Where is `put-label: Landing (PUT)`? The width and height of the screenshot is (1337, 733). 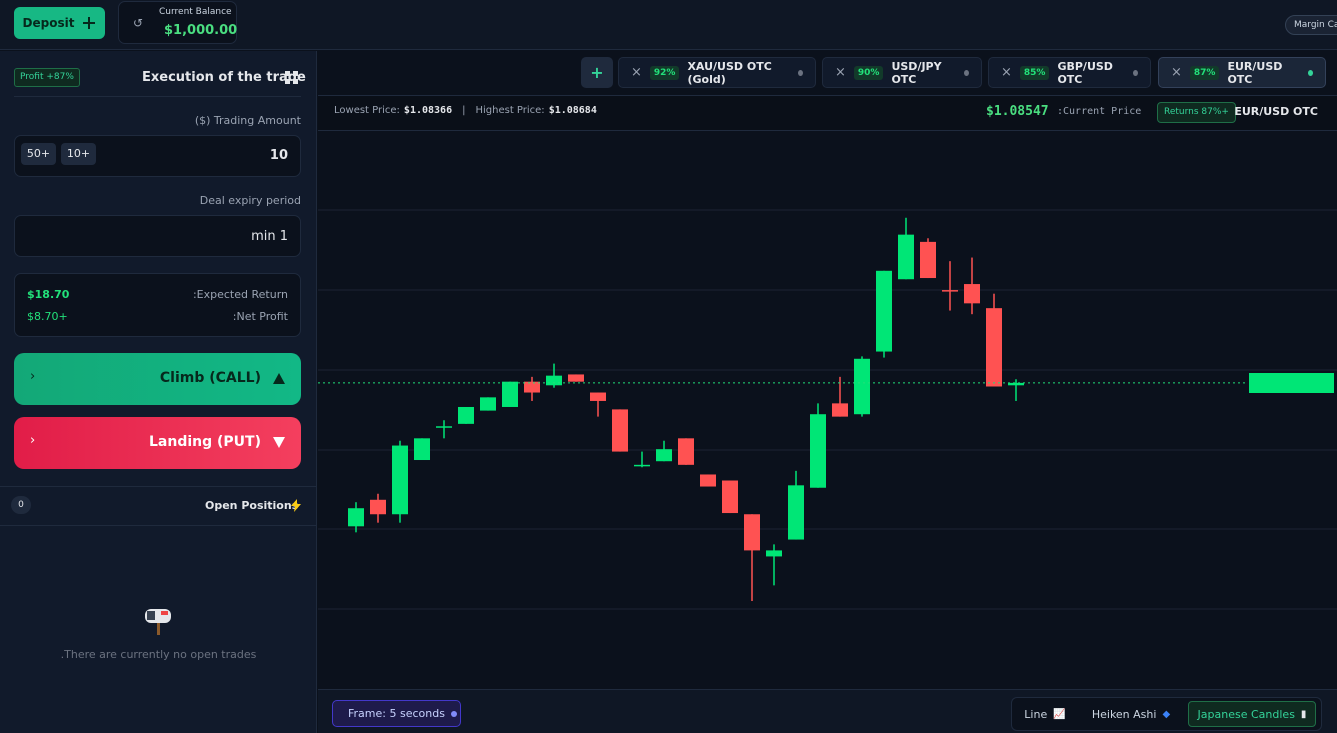
put-label: Landing (PUT) is located at coordinates (205, 442).